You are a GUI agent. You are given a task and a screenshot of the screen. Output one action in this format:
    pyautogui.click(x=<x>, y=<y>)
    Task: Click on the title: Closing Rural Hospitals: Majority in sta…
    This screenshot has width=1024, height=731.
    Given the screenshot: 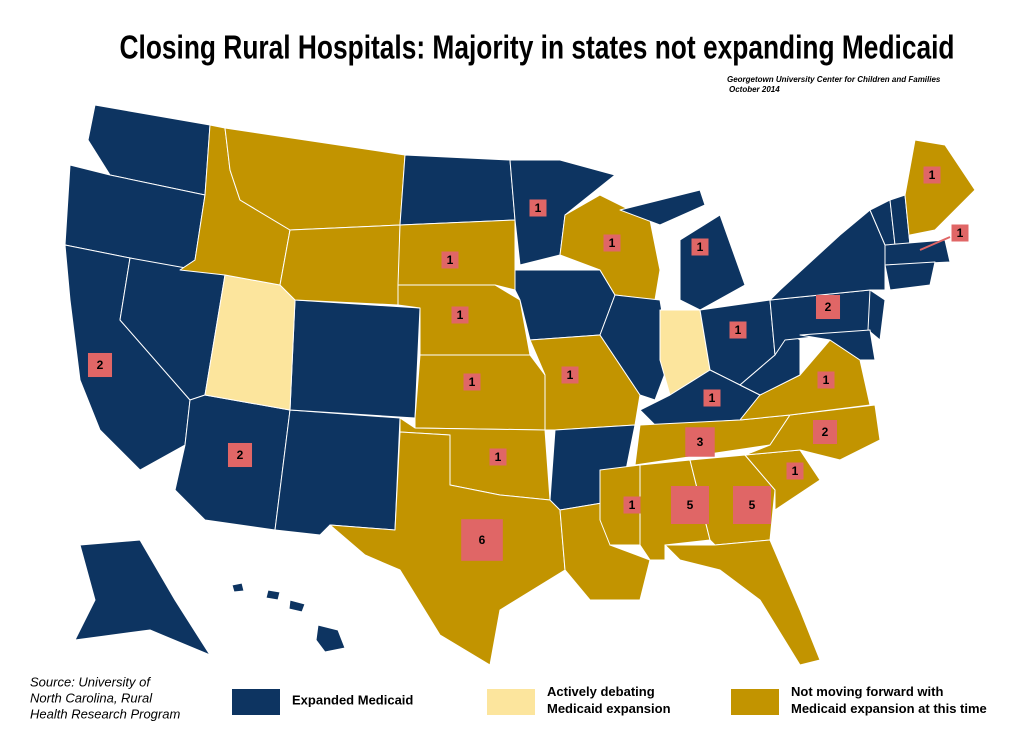 What is the action you would take?
    pyautogui.click(x=537, y=47)
    